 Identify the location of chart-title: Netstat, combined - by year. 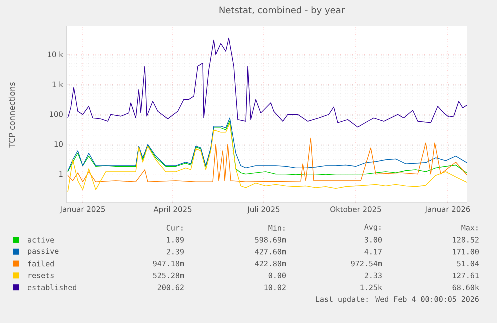
(283, 11).